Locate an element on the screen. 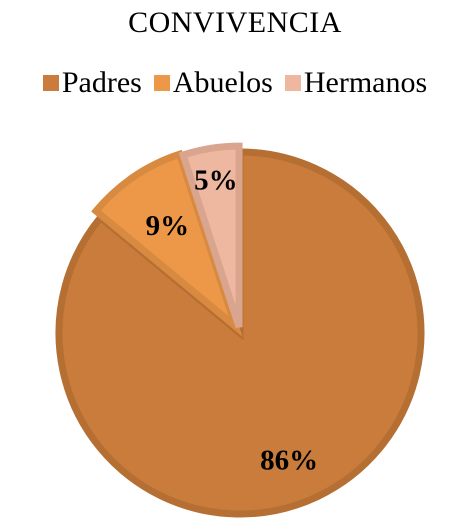 The height and width of the screenshot is (520, 470). legend-label-padres: Padres is located at coordinates (101, 82).